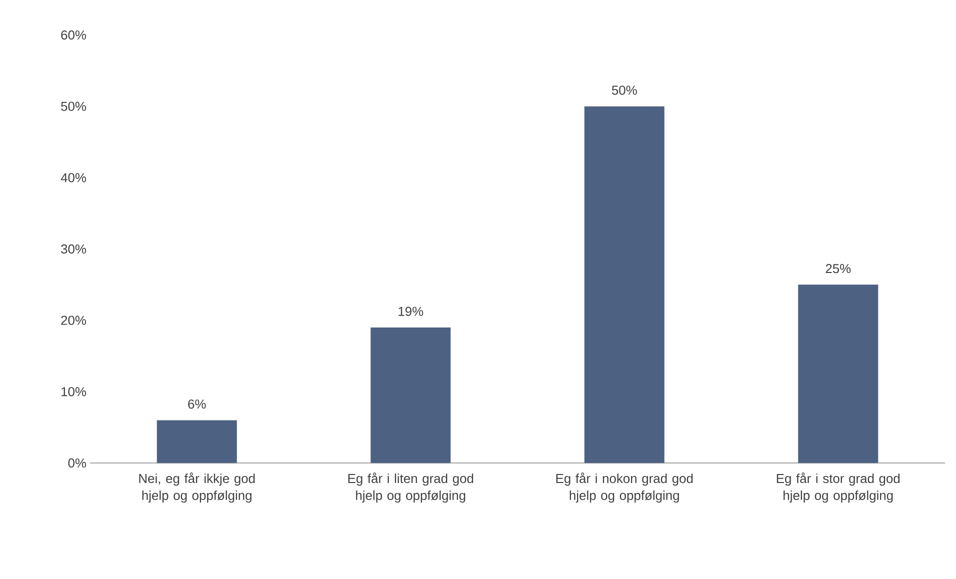 The height and width of the screenshot is (579, 956). I want to click on data-label: 6%, so click(197, 404).